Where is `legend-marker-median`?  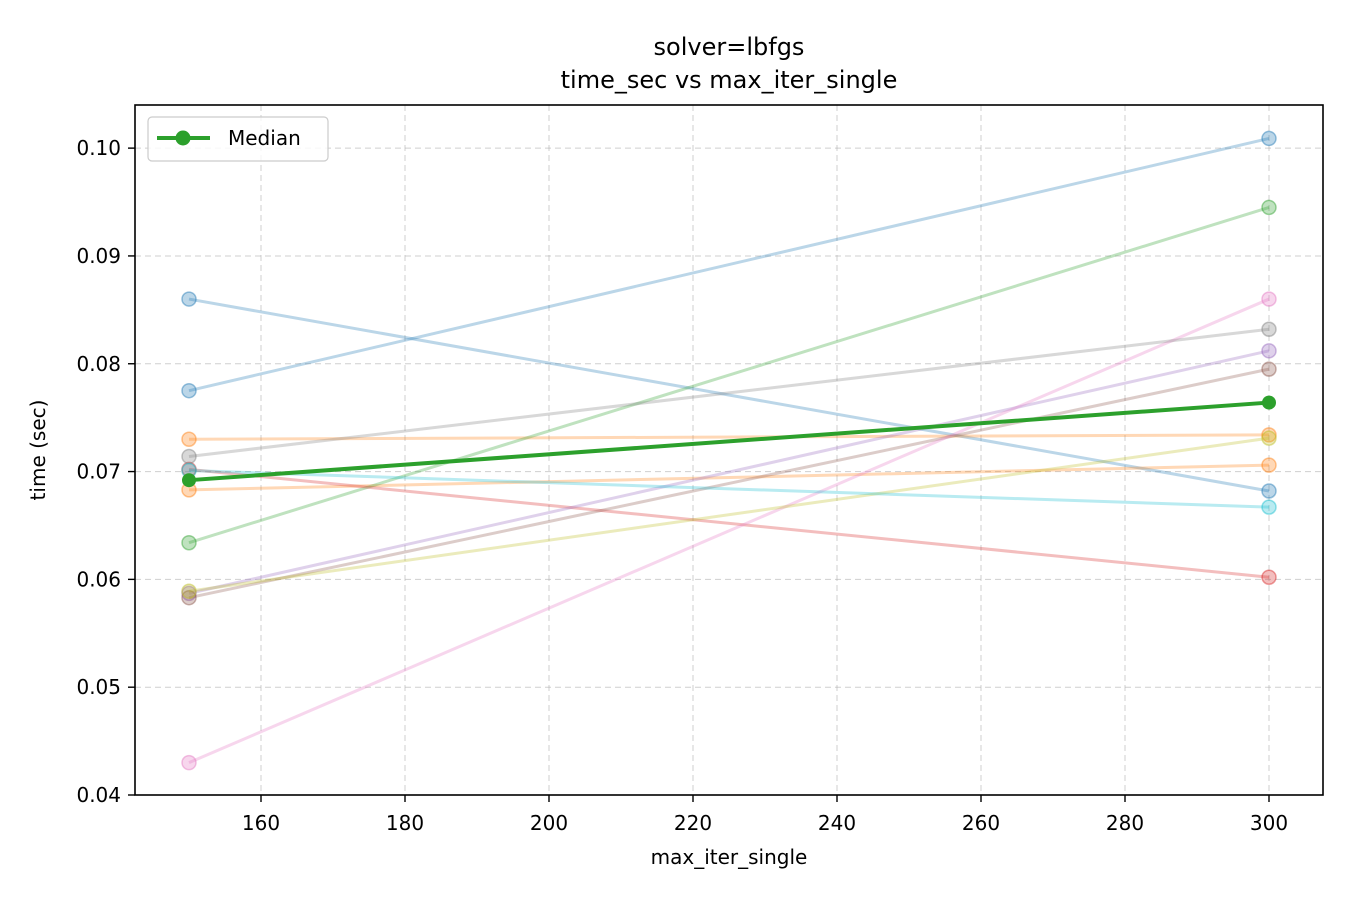 legend-marker-median is located at coordinates (183, 138).